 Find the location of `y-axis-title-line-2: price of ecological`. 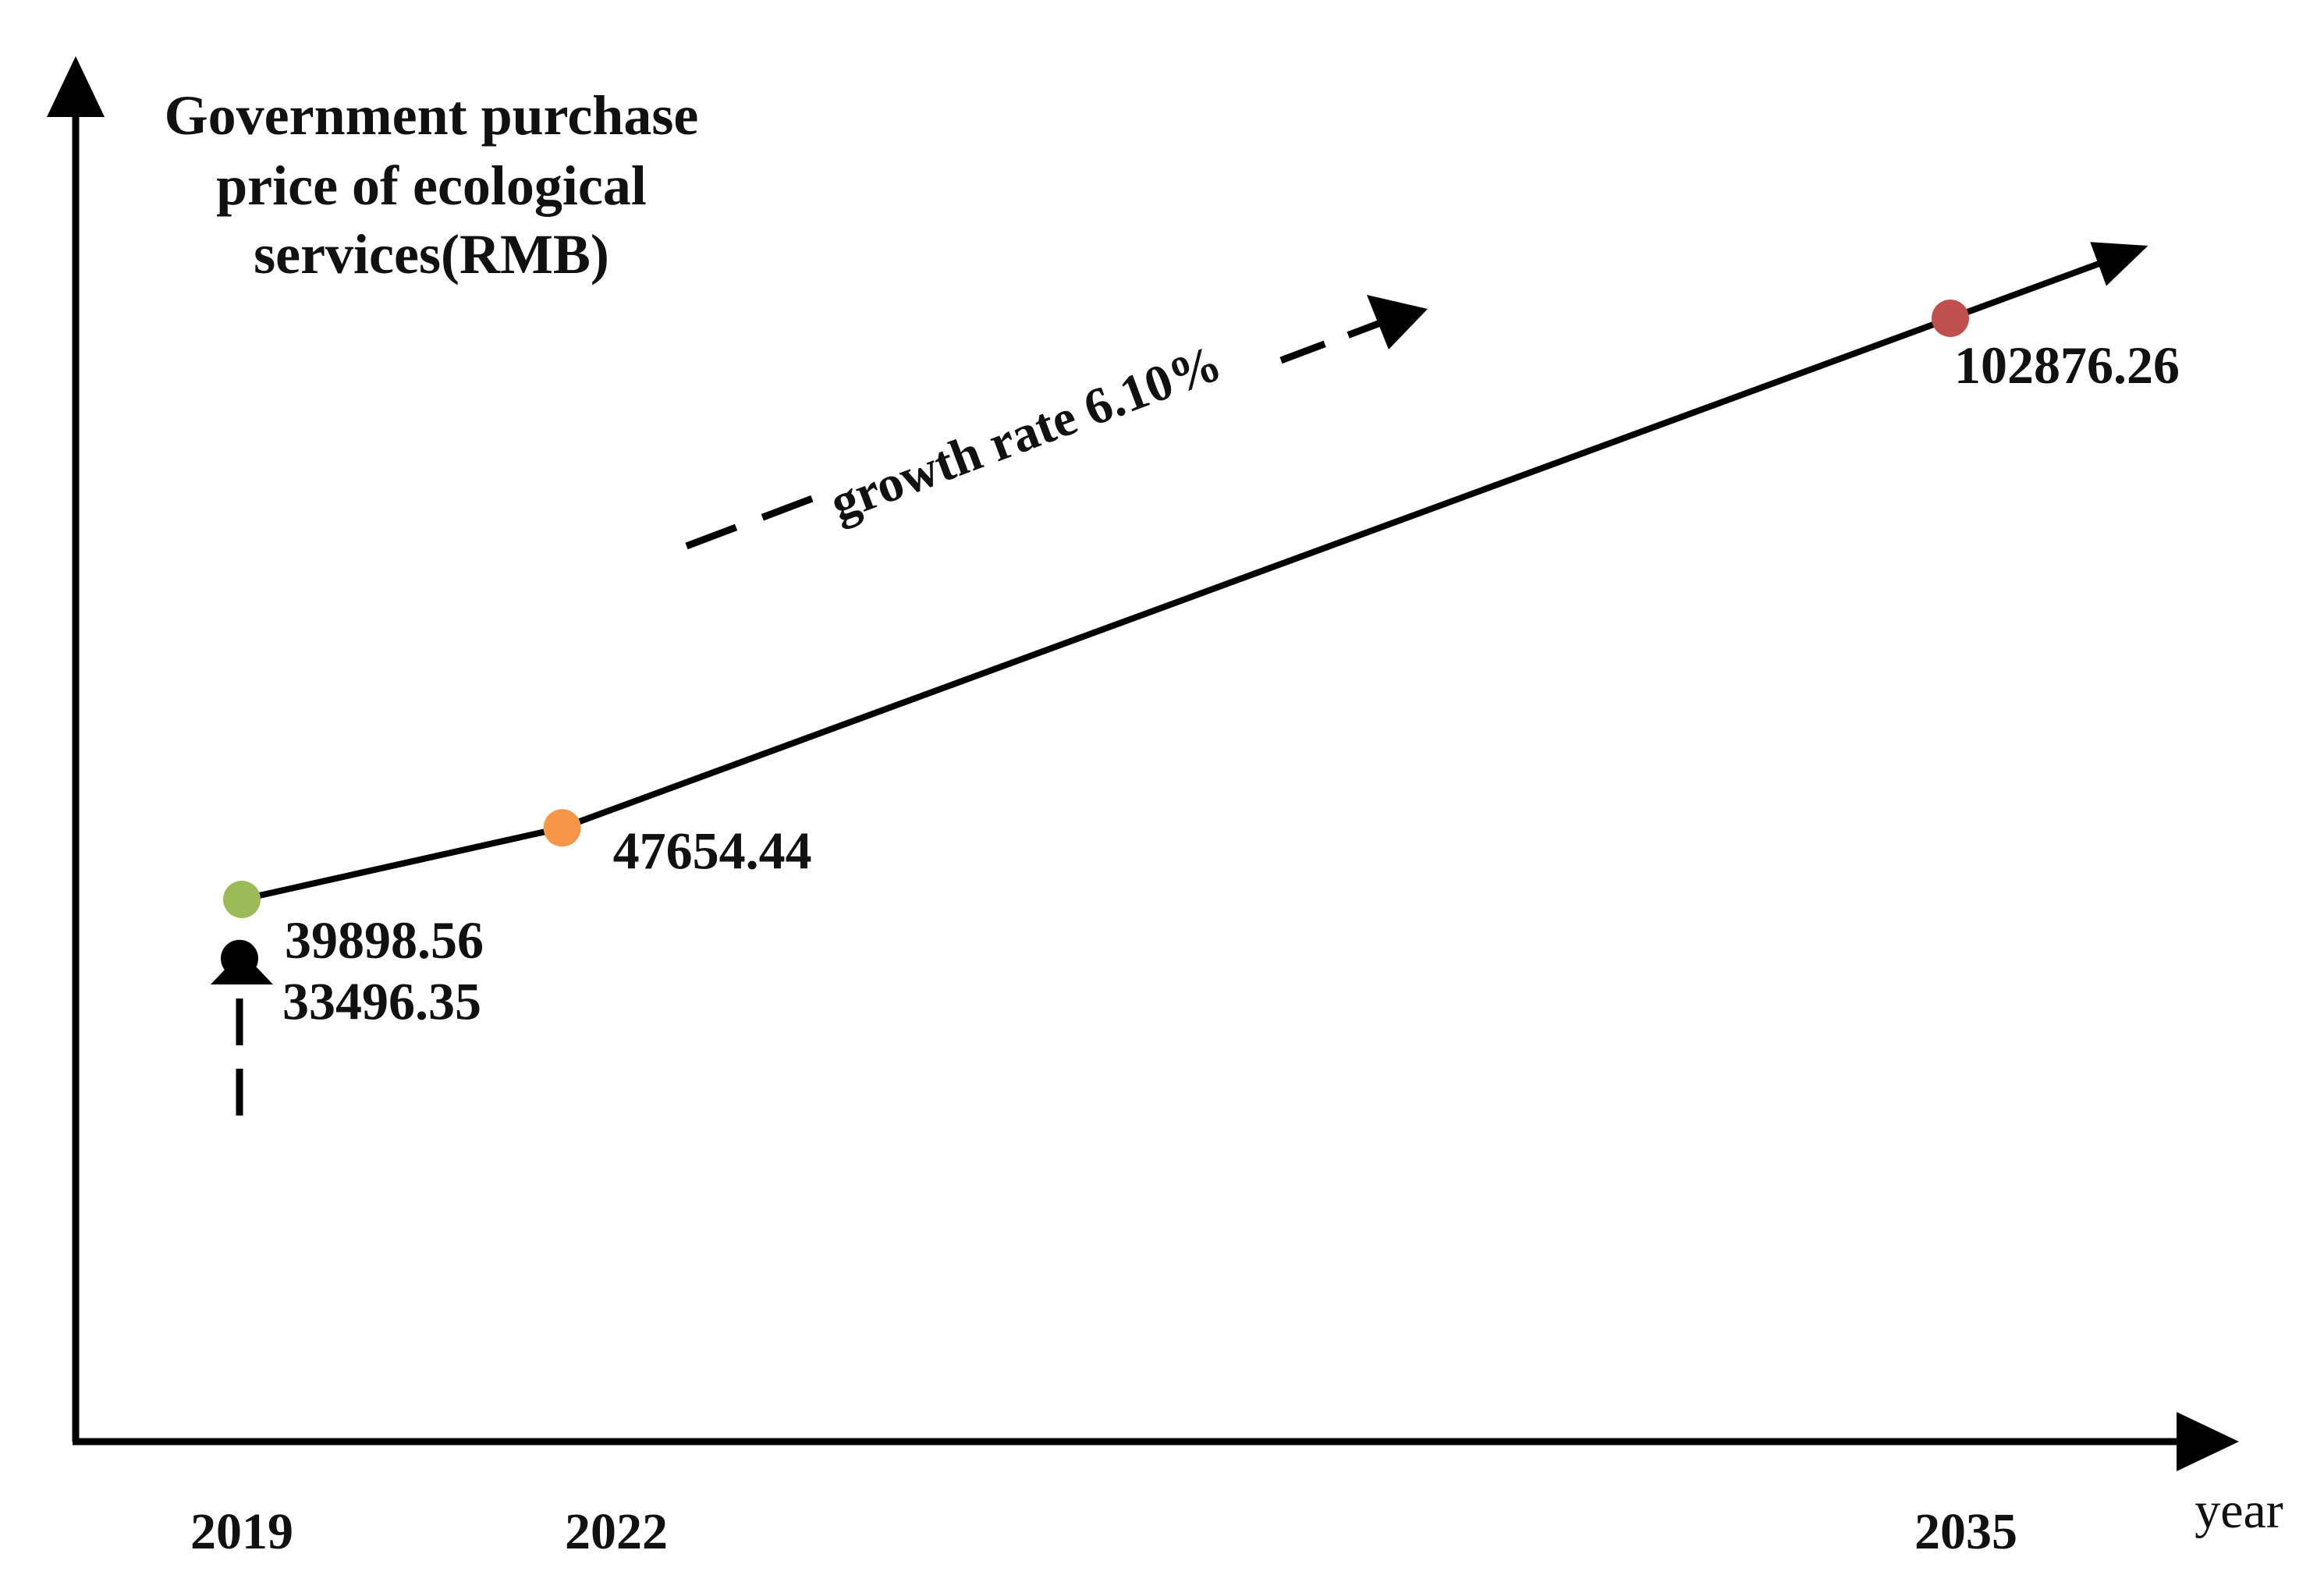

y-axis-title-line-2: price of ecological is located at coordinates (431, 185).